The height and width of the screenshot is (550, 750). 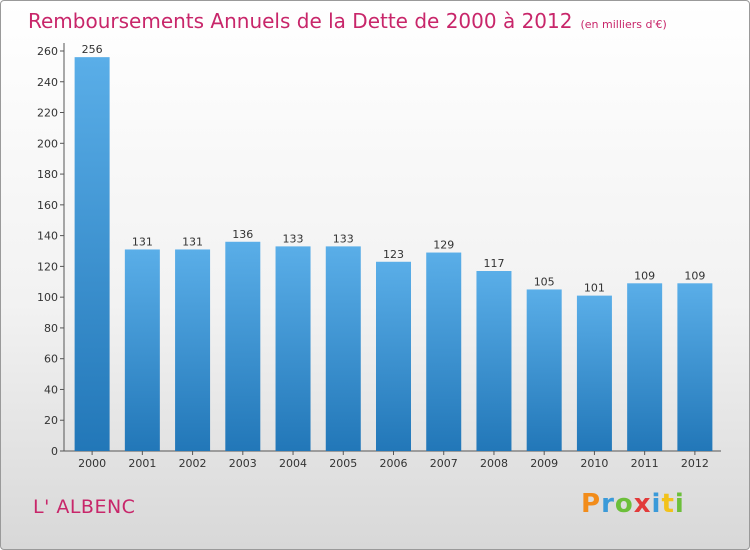 What do you see at coordinates (624, 504) in the screenshot?
I see `logo-letter: o` at bounding box center [624, 504].